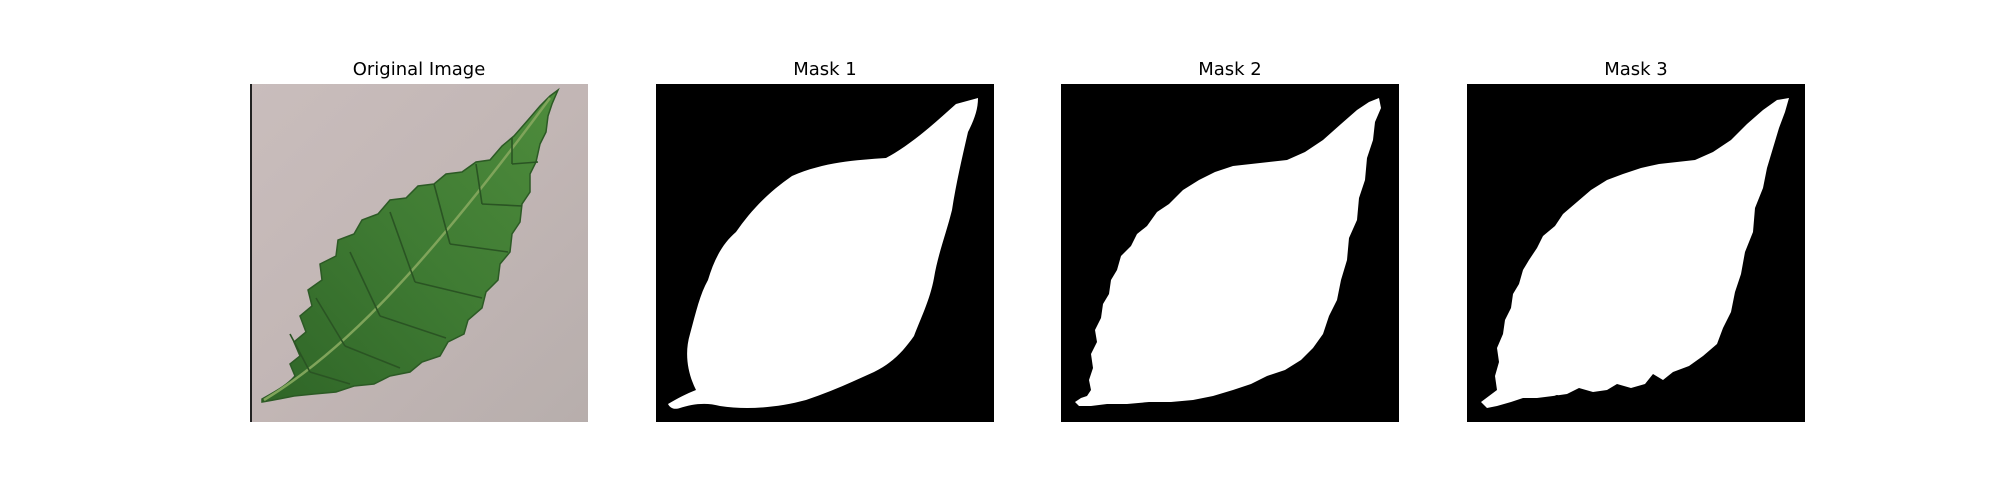 This screenshot has width=2000, height=500. Describe the element at coordinates (1230, 69) in the screenshot. I see `panel-title: Mask 2` at that location.